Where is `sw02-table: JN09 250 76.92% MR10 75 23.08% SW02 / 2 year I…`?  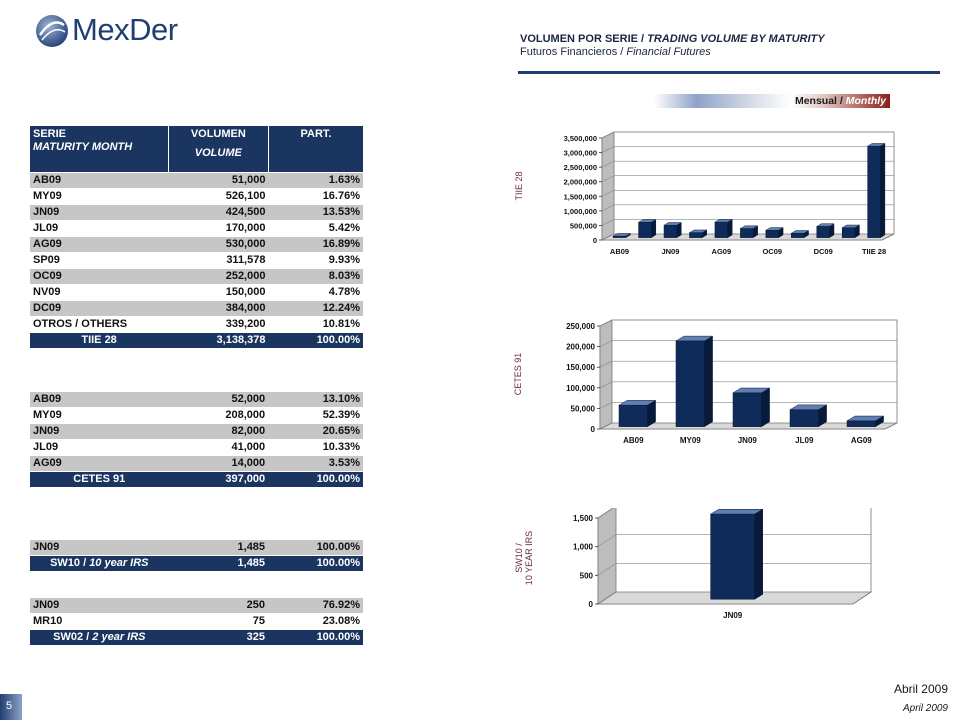
sw02-table: JN09 250 76.92% MR10 75 23.08% SW02 / 2 year I… is located at coordinates (196, 622).